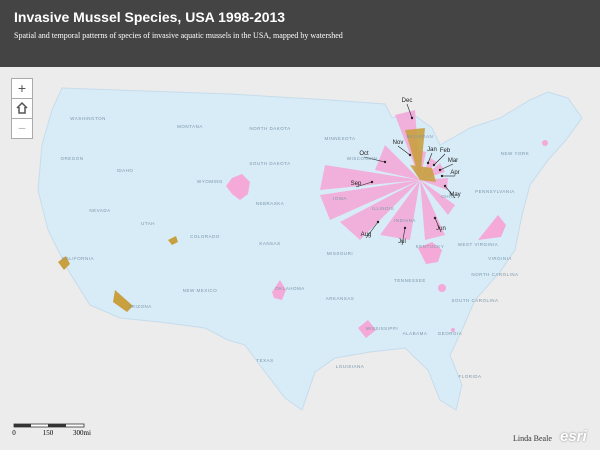 This screenshot has height=450, width=600. I want to click on zoom-in-button: +, so click(22, 88).